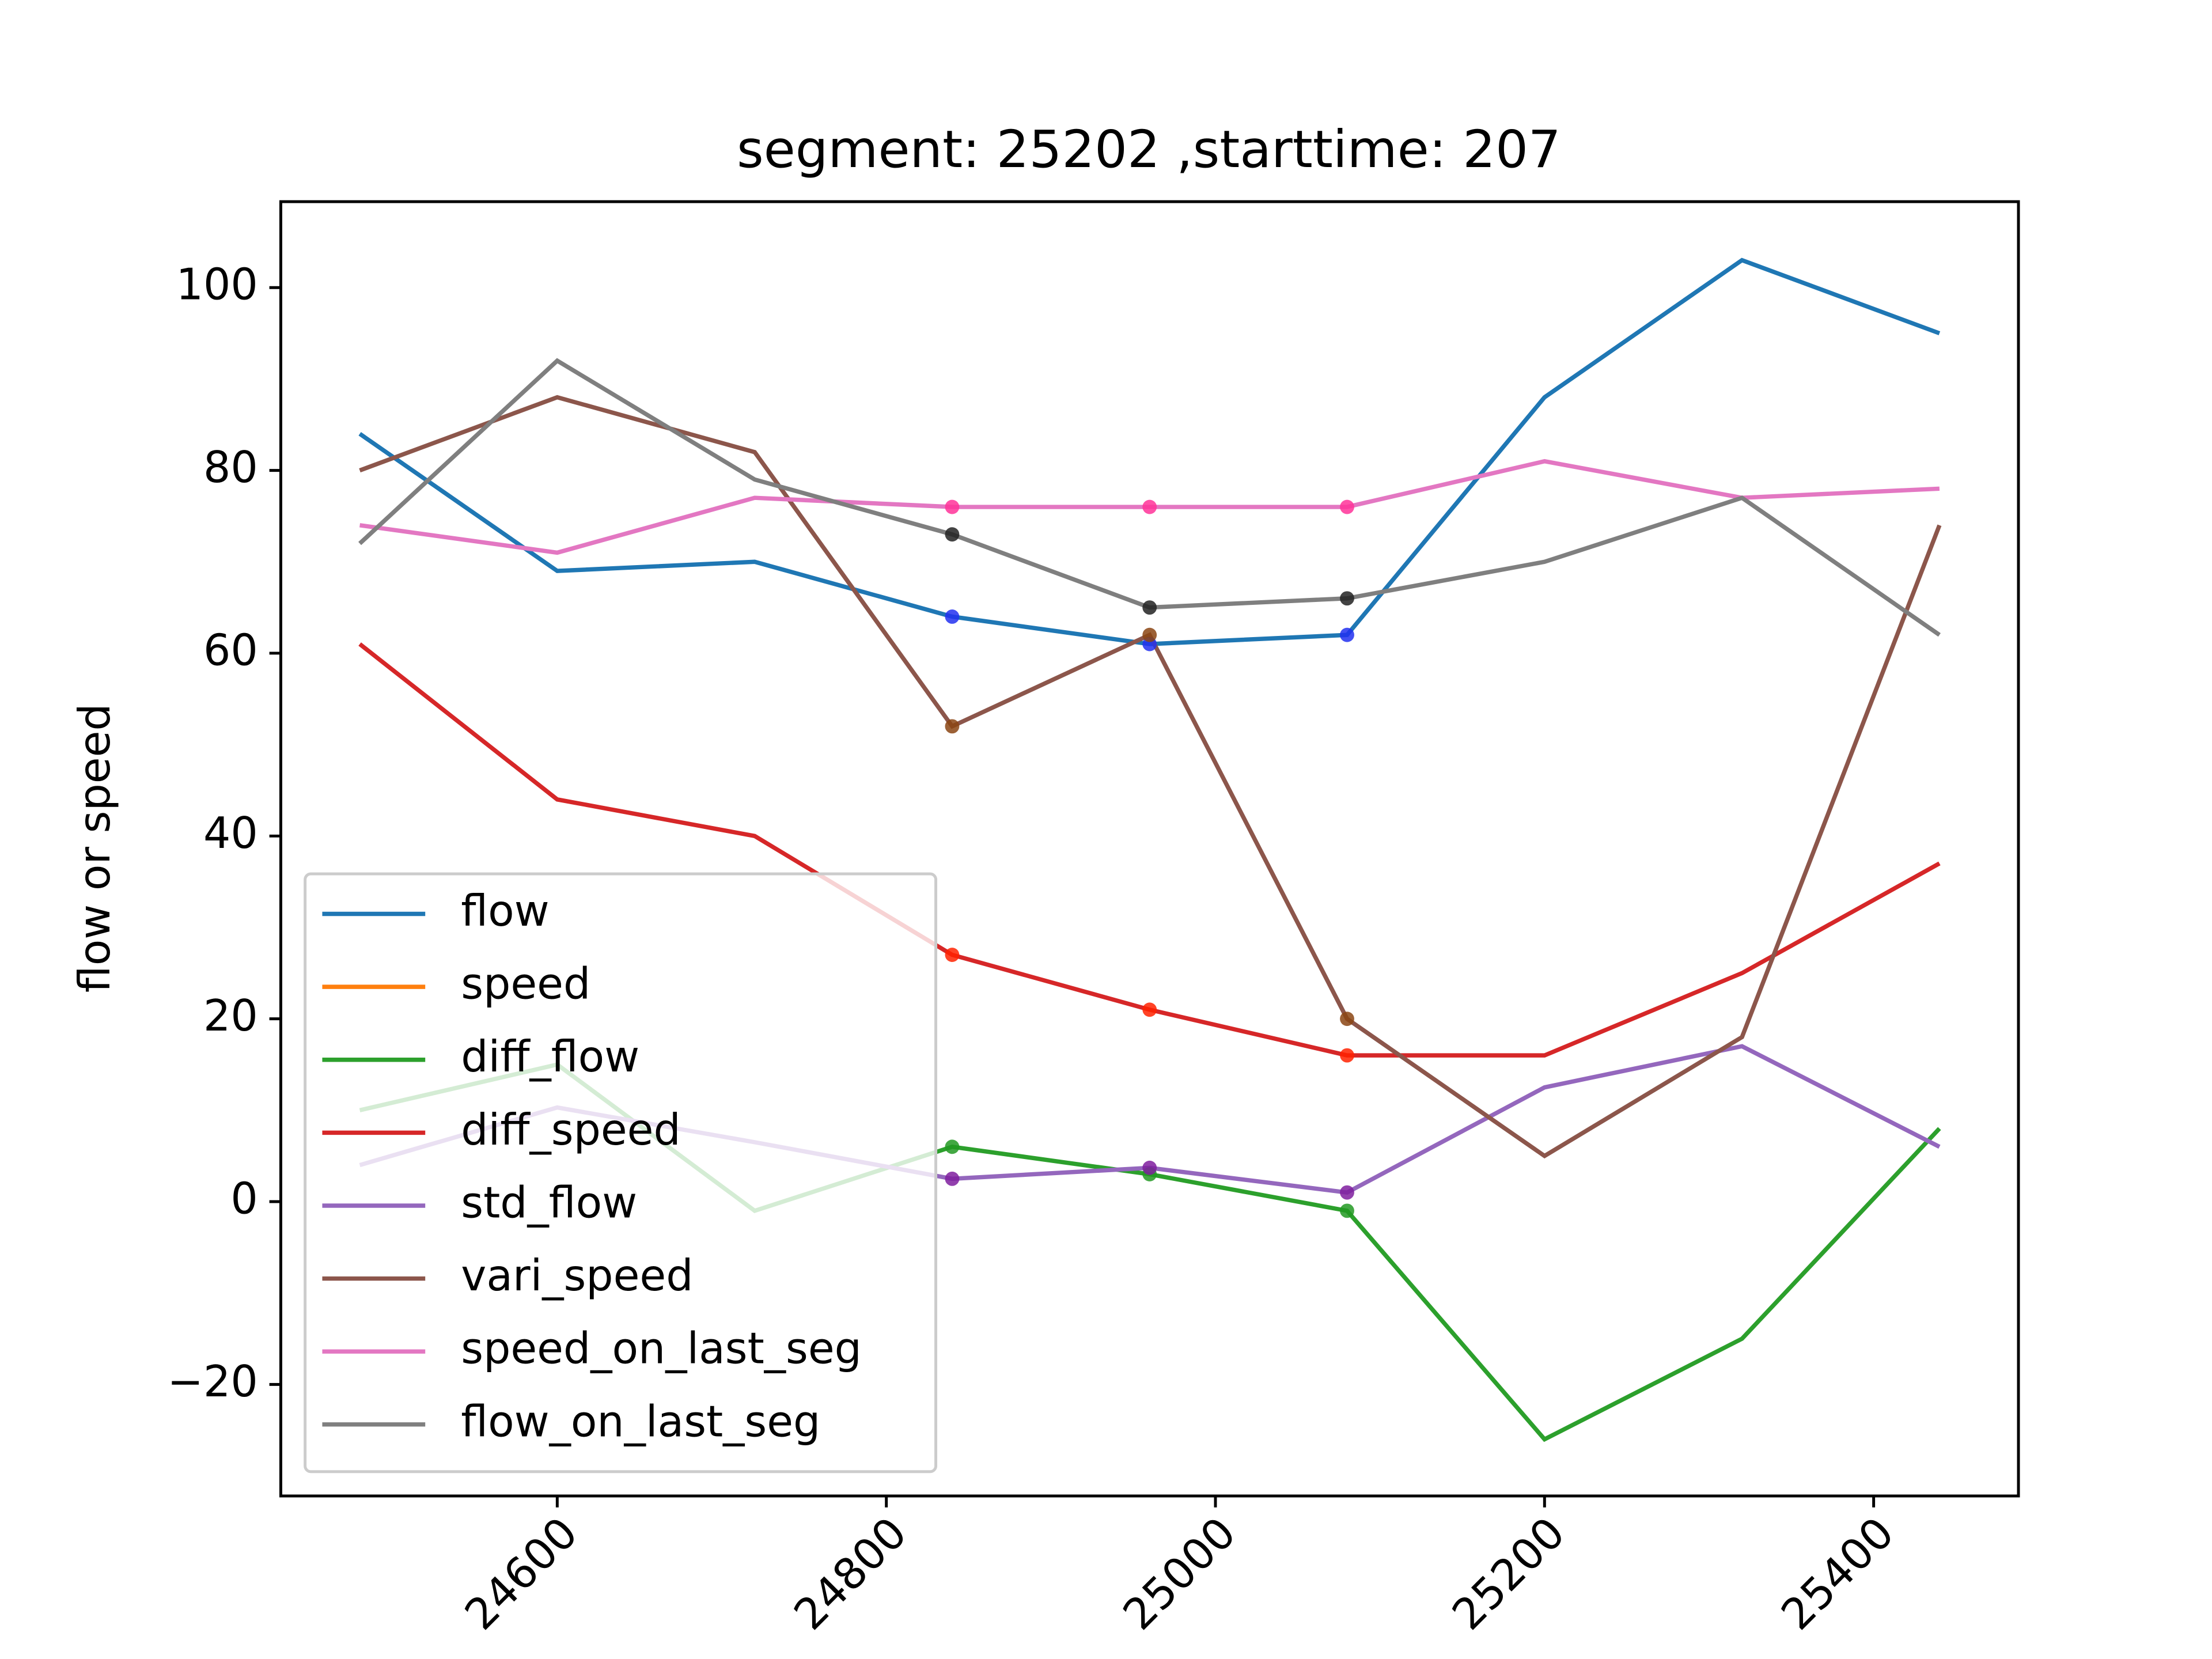 The width and height of the screenshot is (2212, 1659). What do you see at coordinates (577, 1276) in the screenshot?
I see `legend-label: vari_speed` at bounding box center [577, 1276].